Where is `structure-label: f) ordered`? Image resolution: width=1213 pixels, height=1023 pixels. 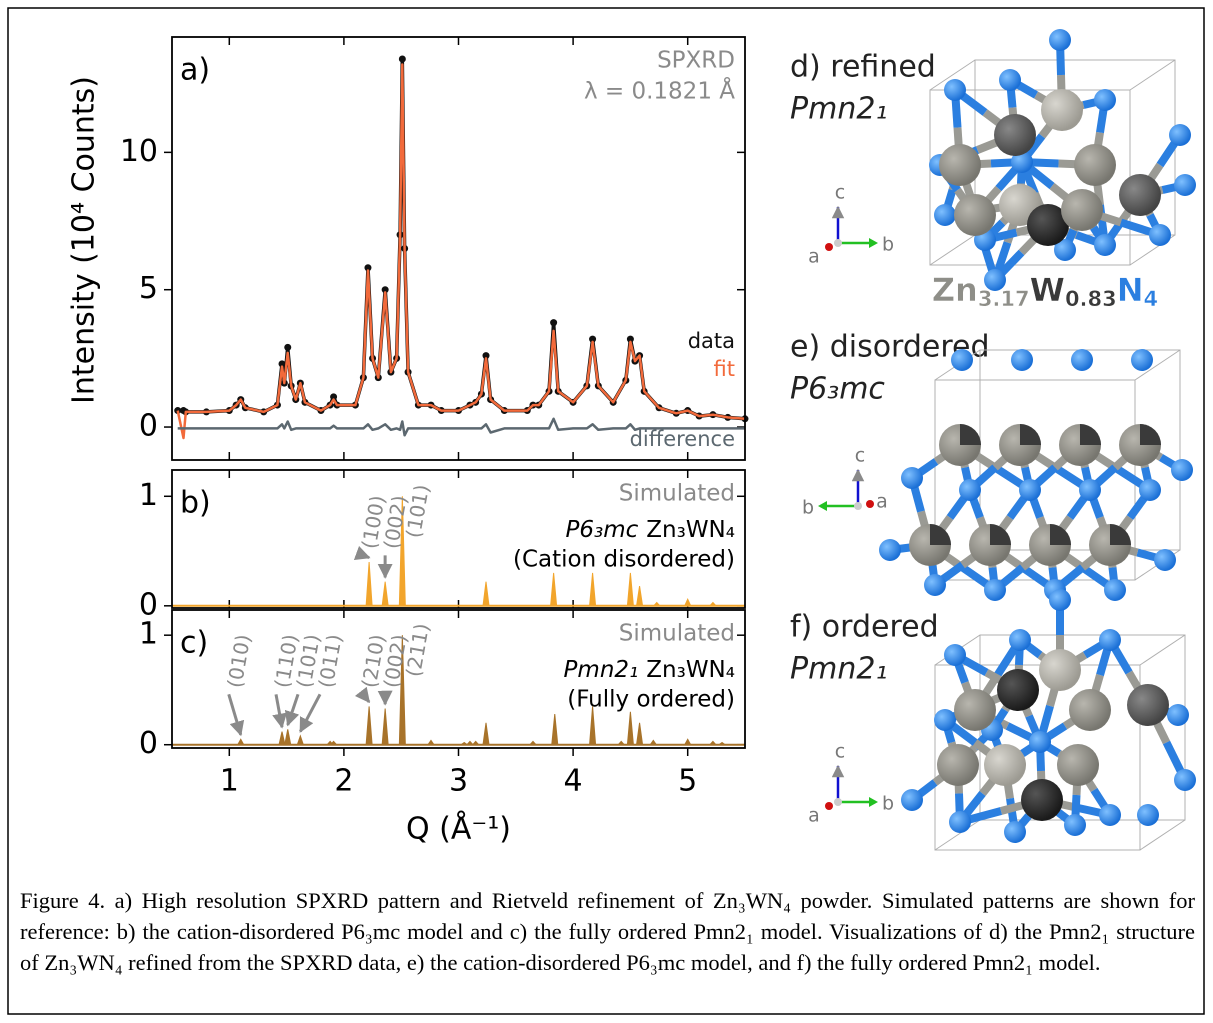
structure-label: f) ordered is located at coordinates (864, 627).